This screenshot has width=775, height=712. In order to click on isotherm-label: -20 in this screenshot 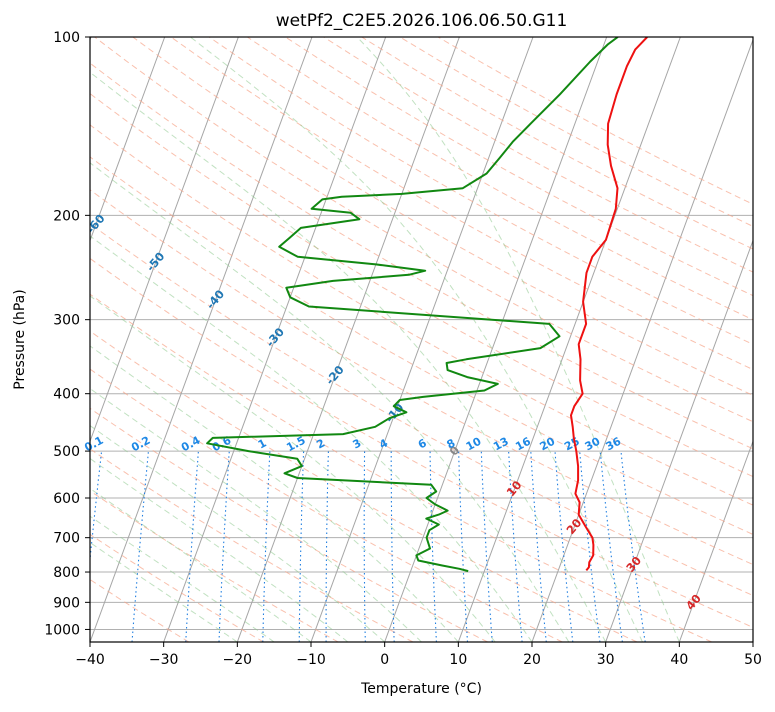, I will do `click(335, 375)`.